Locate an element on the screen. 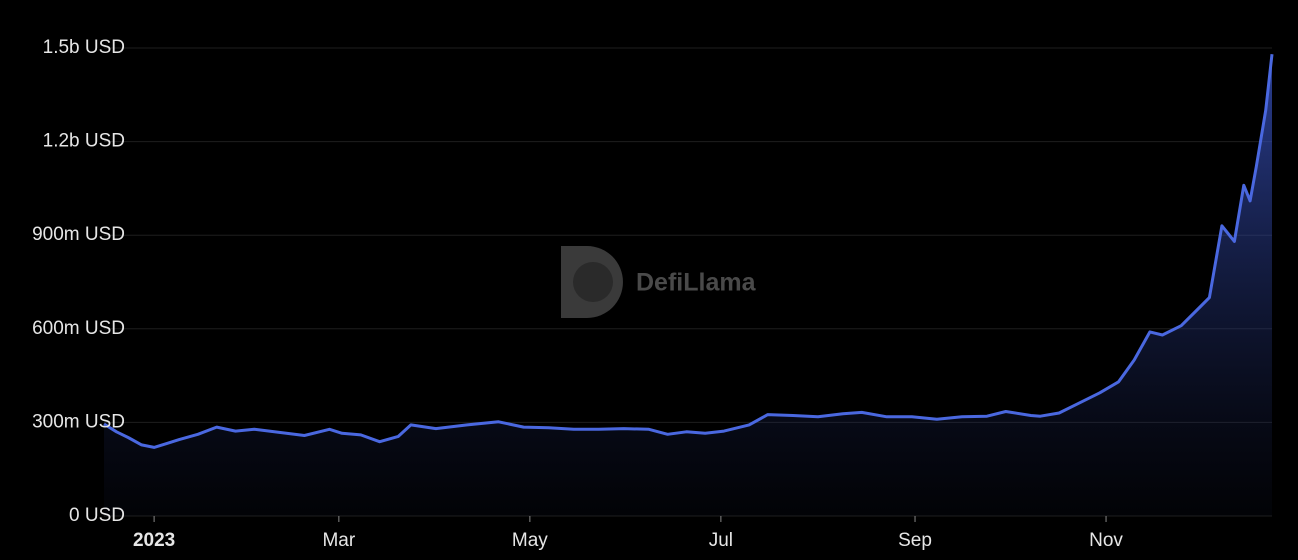 This screenshot has width=1298, height=560. y-tick-label: 600m USD is located at coordinates (78, 328).